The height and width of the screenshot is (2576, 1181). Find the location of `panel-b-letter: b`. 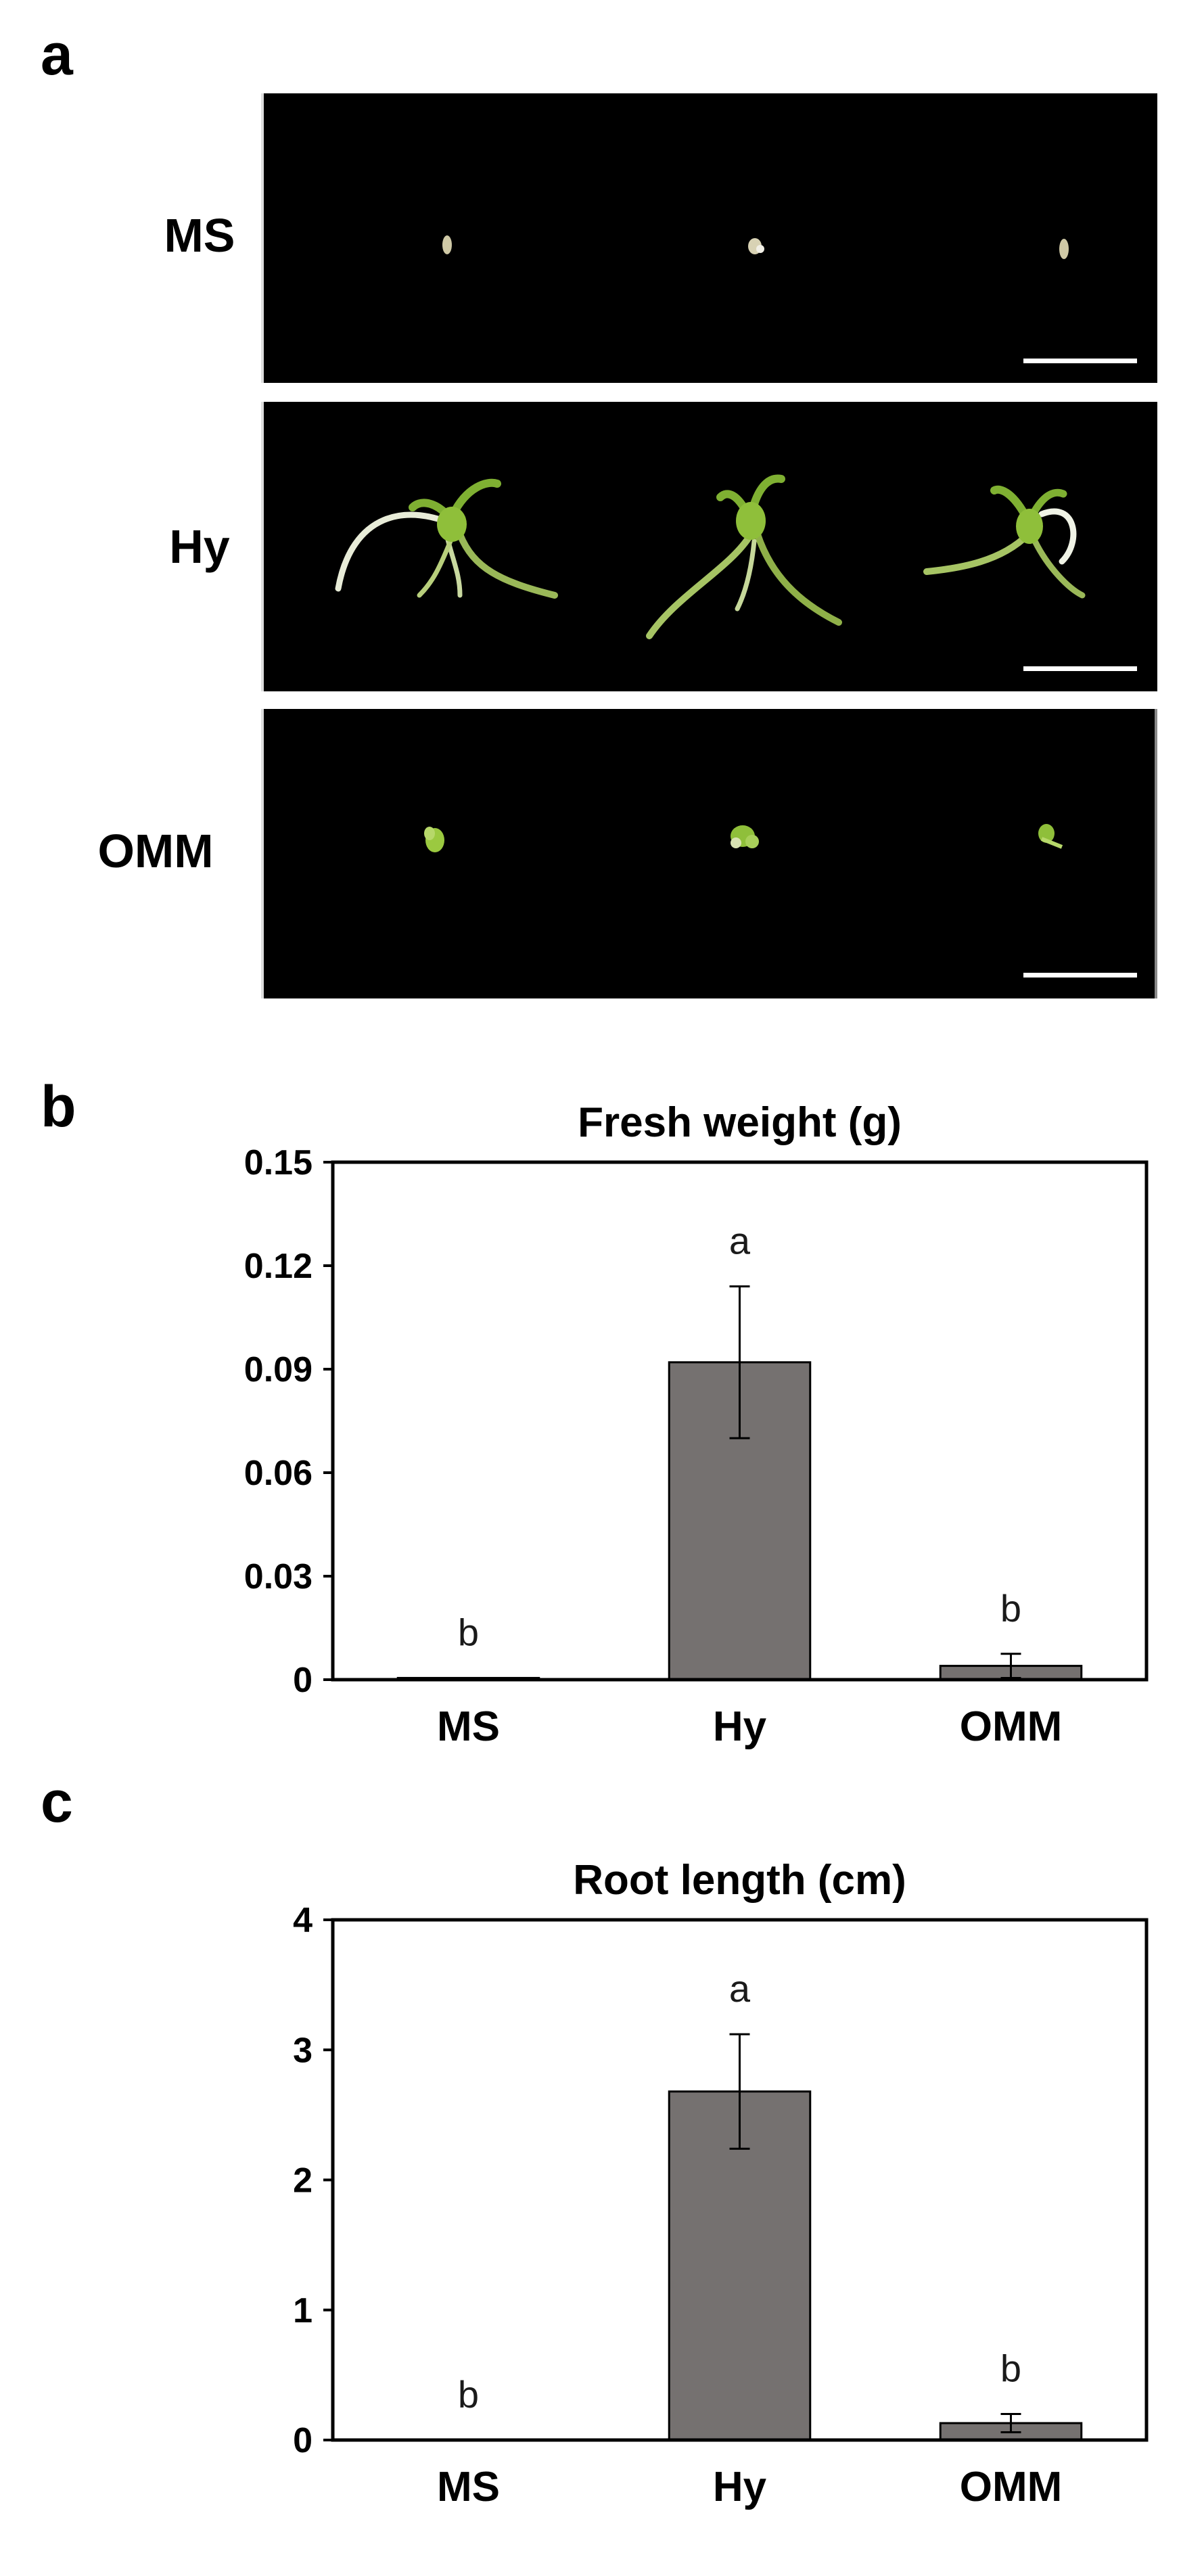

panel-b-letter: b is located at coordinates (58, 1106).